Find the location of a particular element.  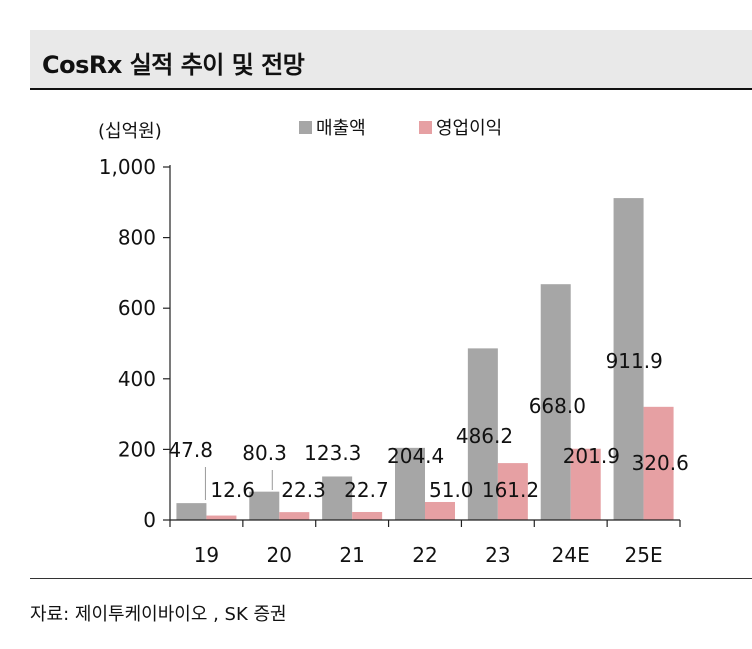

data-label-op: 201.9 is located at coordinates (591, 456).